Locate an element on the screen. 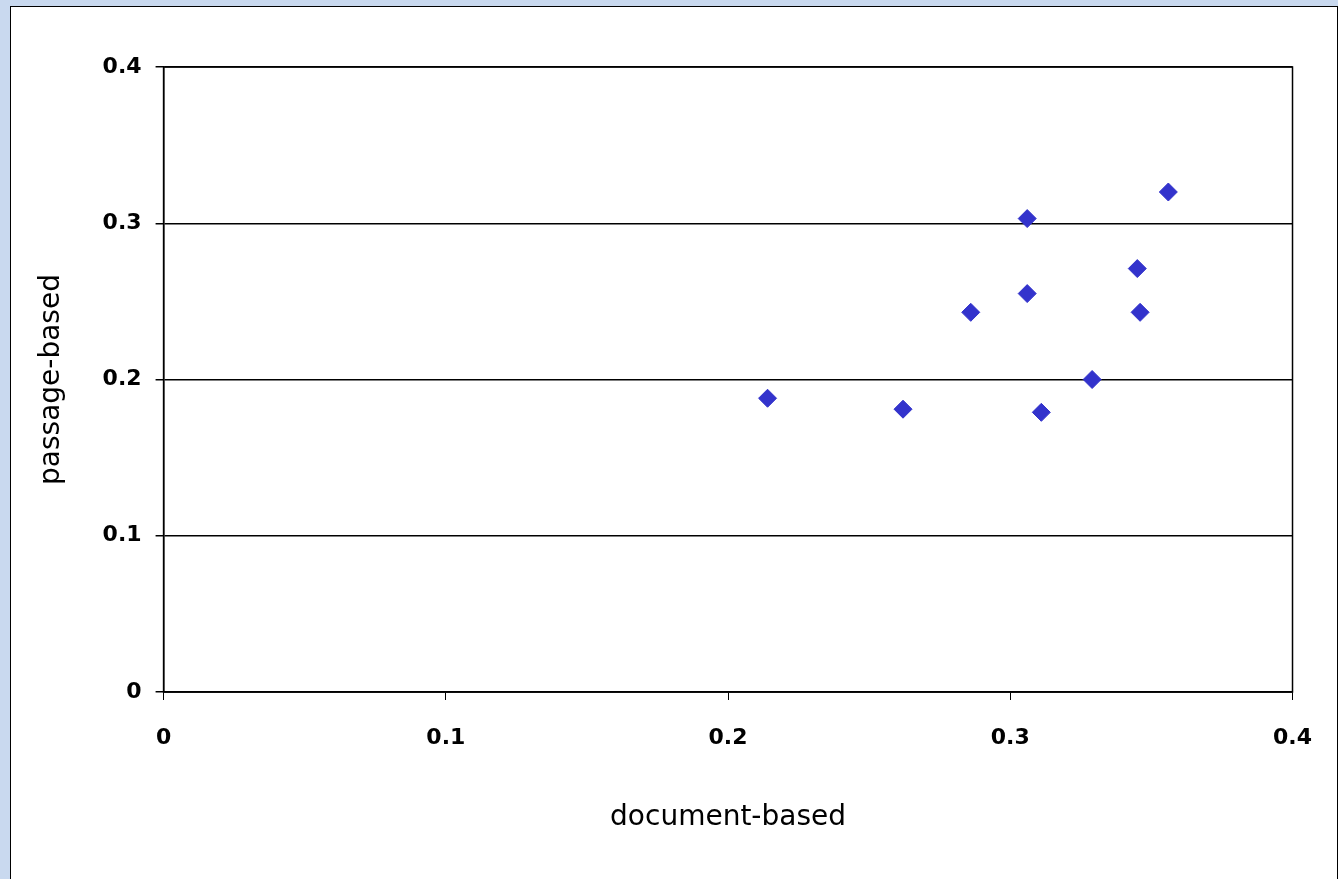 The width and height of the screenshot is (1338, 879). y-tick-label: 0.4 is located at coordinates (122, 65).